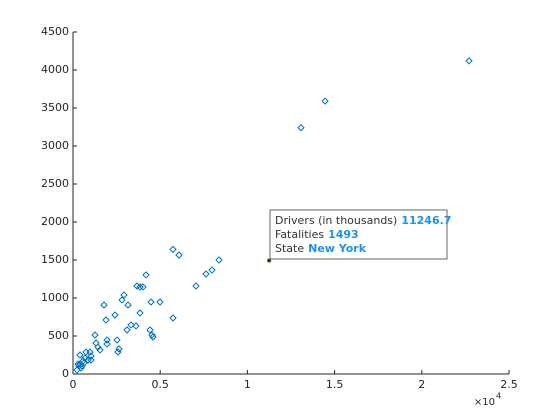 This screenshot has width=560, height=420. I want to click on x-tick-label: 0.5, so click(160, 384).